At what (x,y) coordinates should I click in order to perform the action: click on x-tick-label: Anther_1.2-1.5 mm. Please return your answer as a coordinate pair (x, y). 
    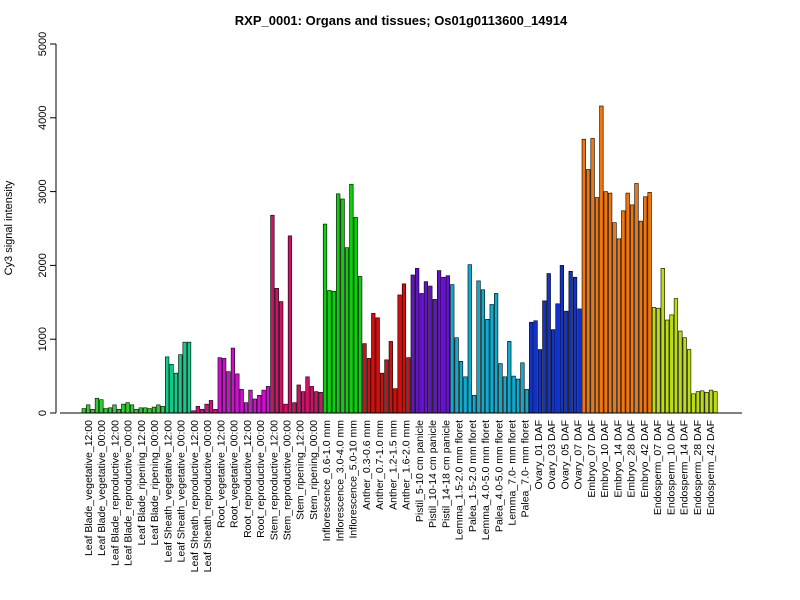
    Looking at the image, I should click on (393, 465).